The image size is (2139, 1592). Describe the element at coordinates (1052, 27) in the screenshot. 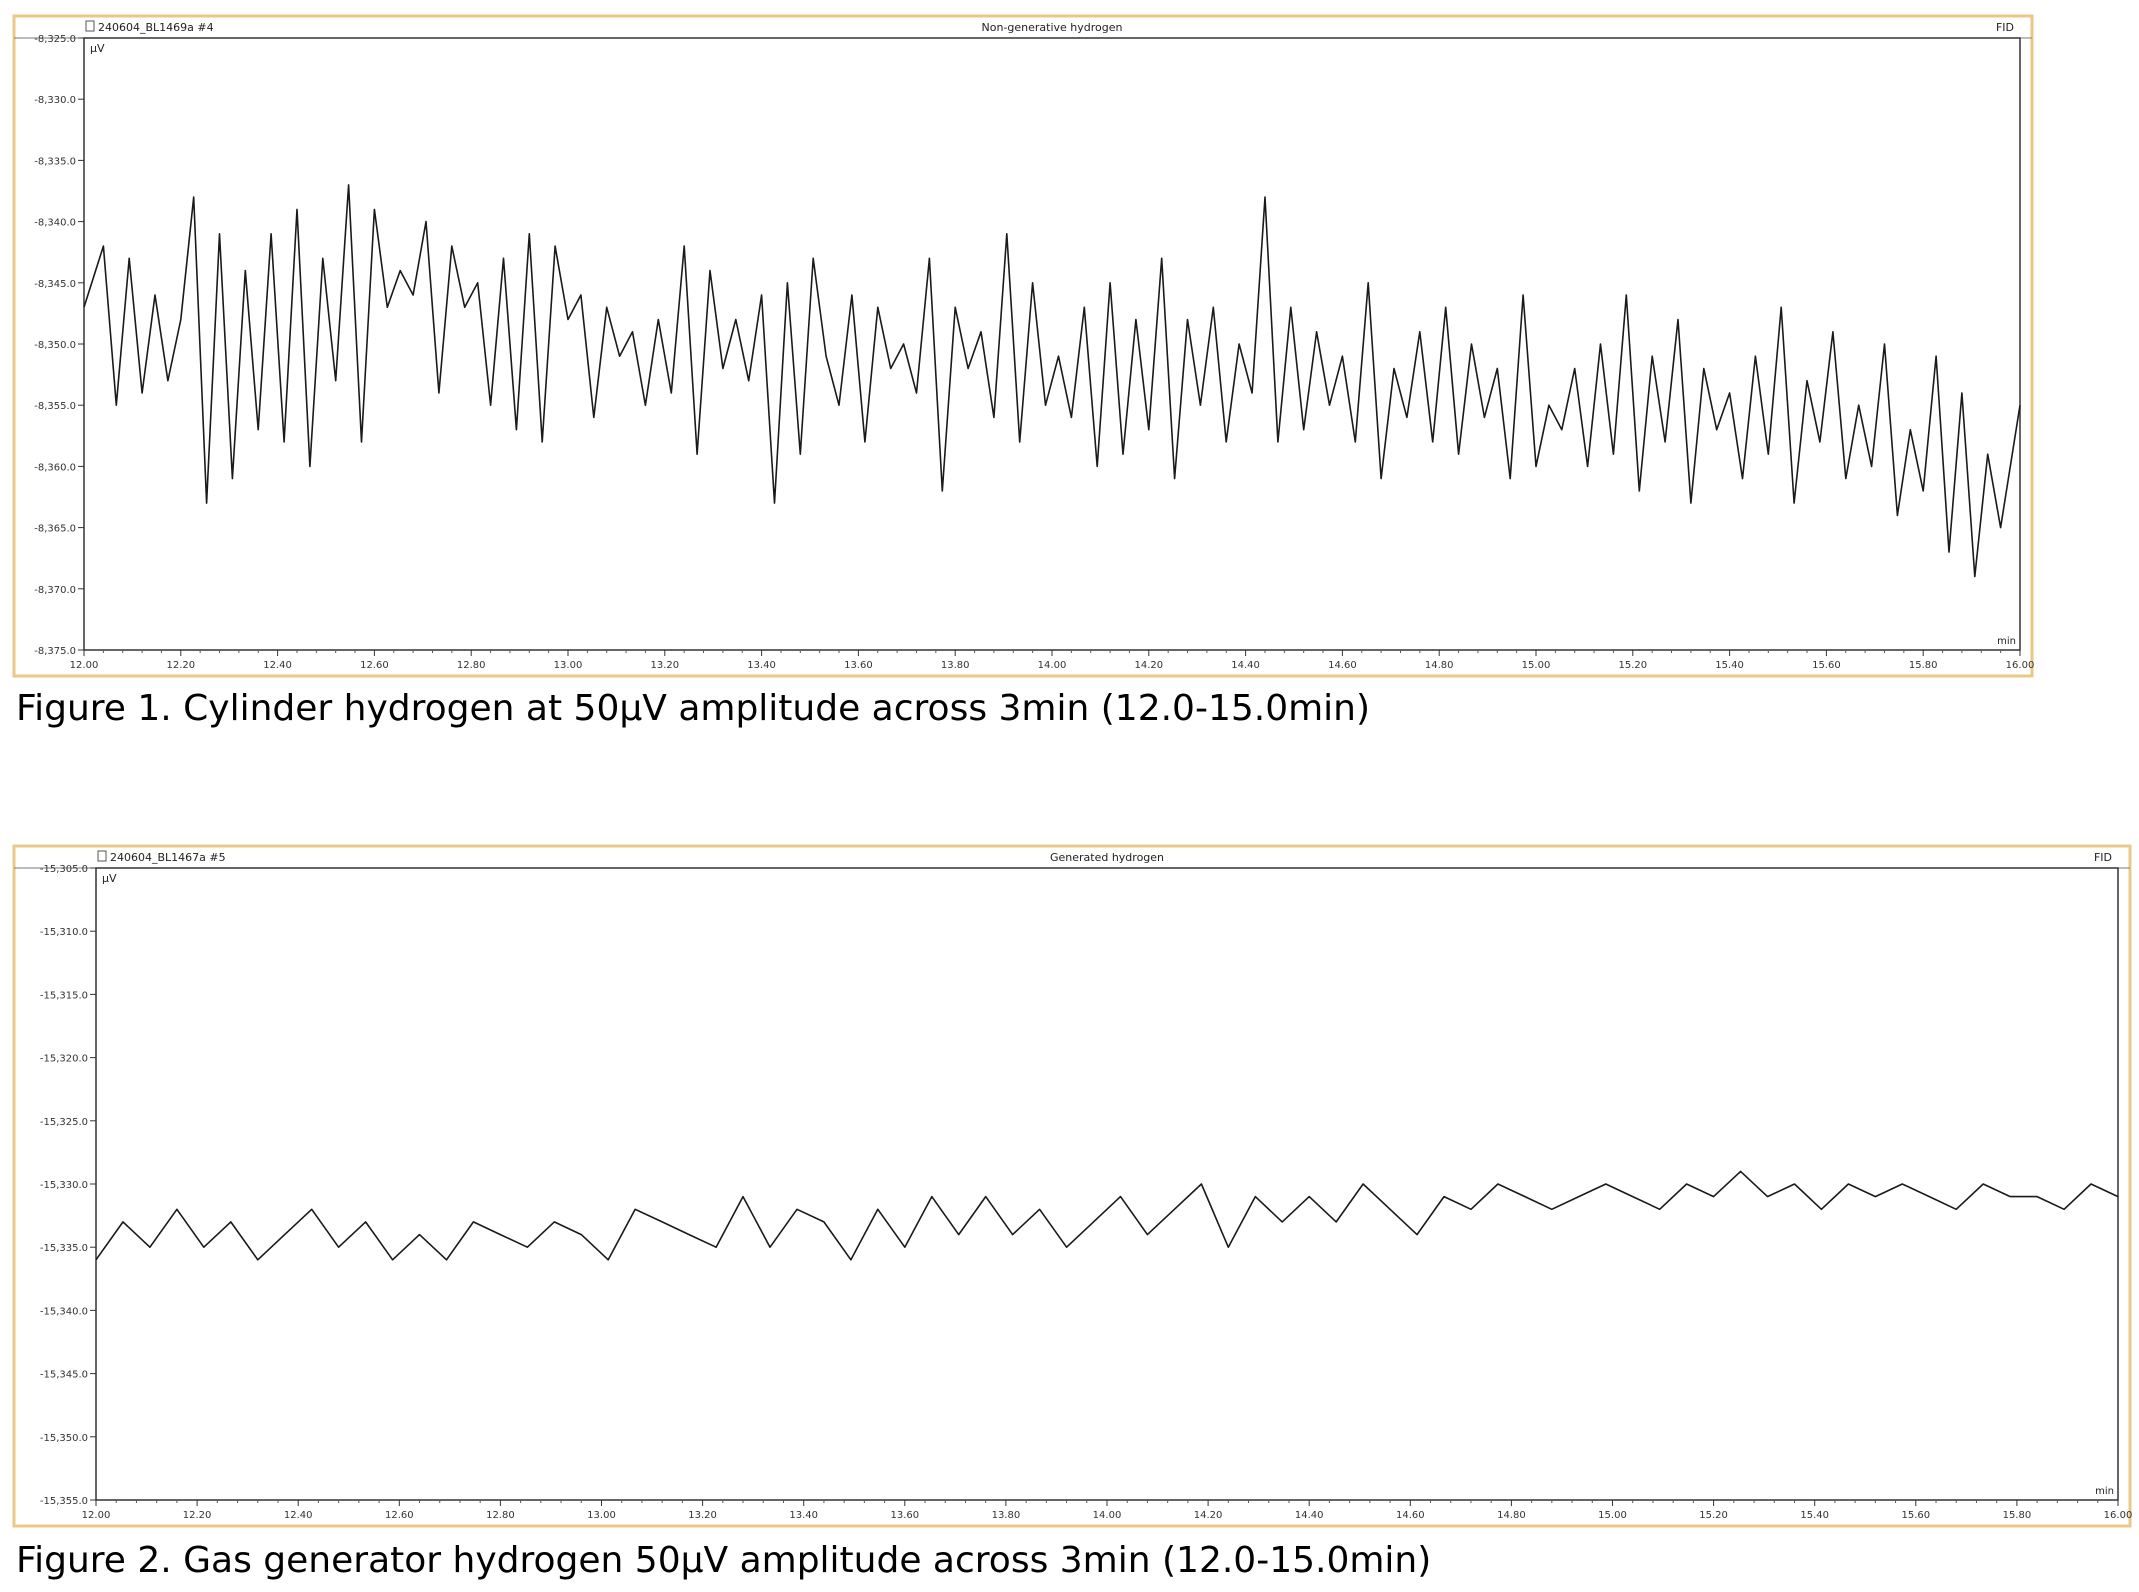

I see `chart-title: Non-generative hydrogen` at that location.